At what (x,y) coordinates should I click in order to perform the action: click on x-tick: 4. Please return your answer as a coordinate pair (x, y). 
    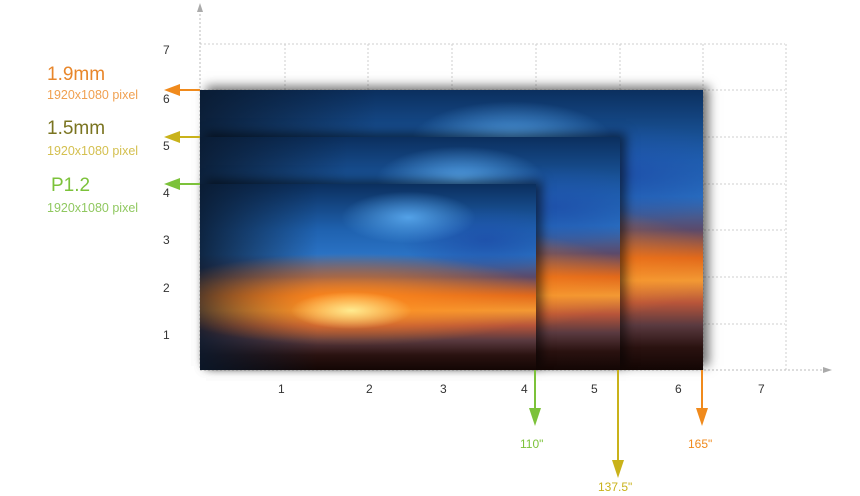
    Looking at the image, I should click on (524, 389).